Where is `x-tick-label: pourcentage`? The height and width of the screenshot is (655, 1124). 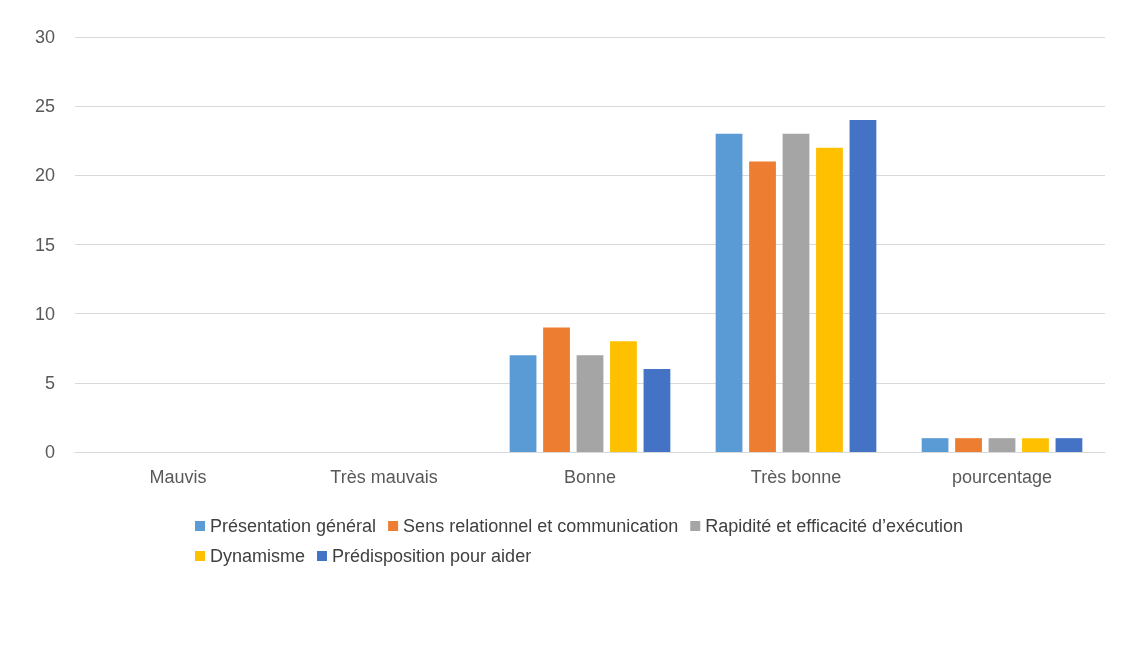
x-tick-label: pourcentage is located at coordinates (1002, 477).